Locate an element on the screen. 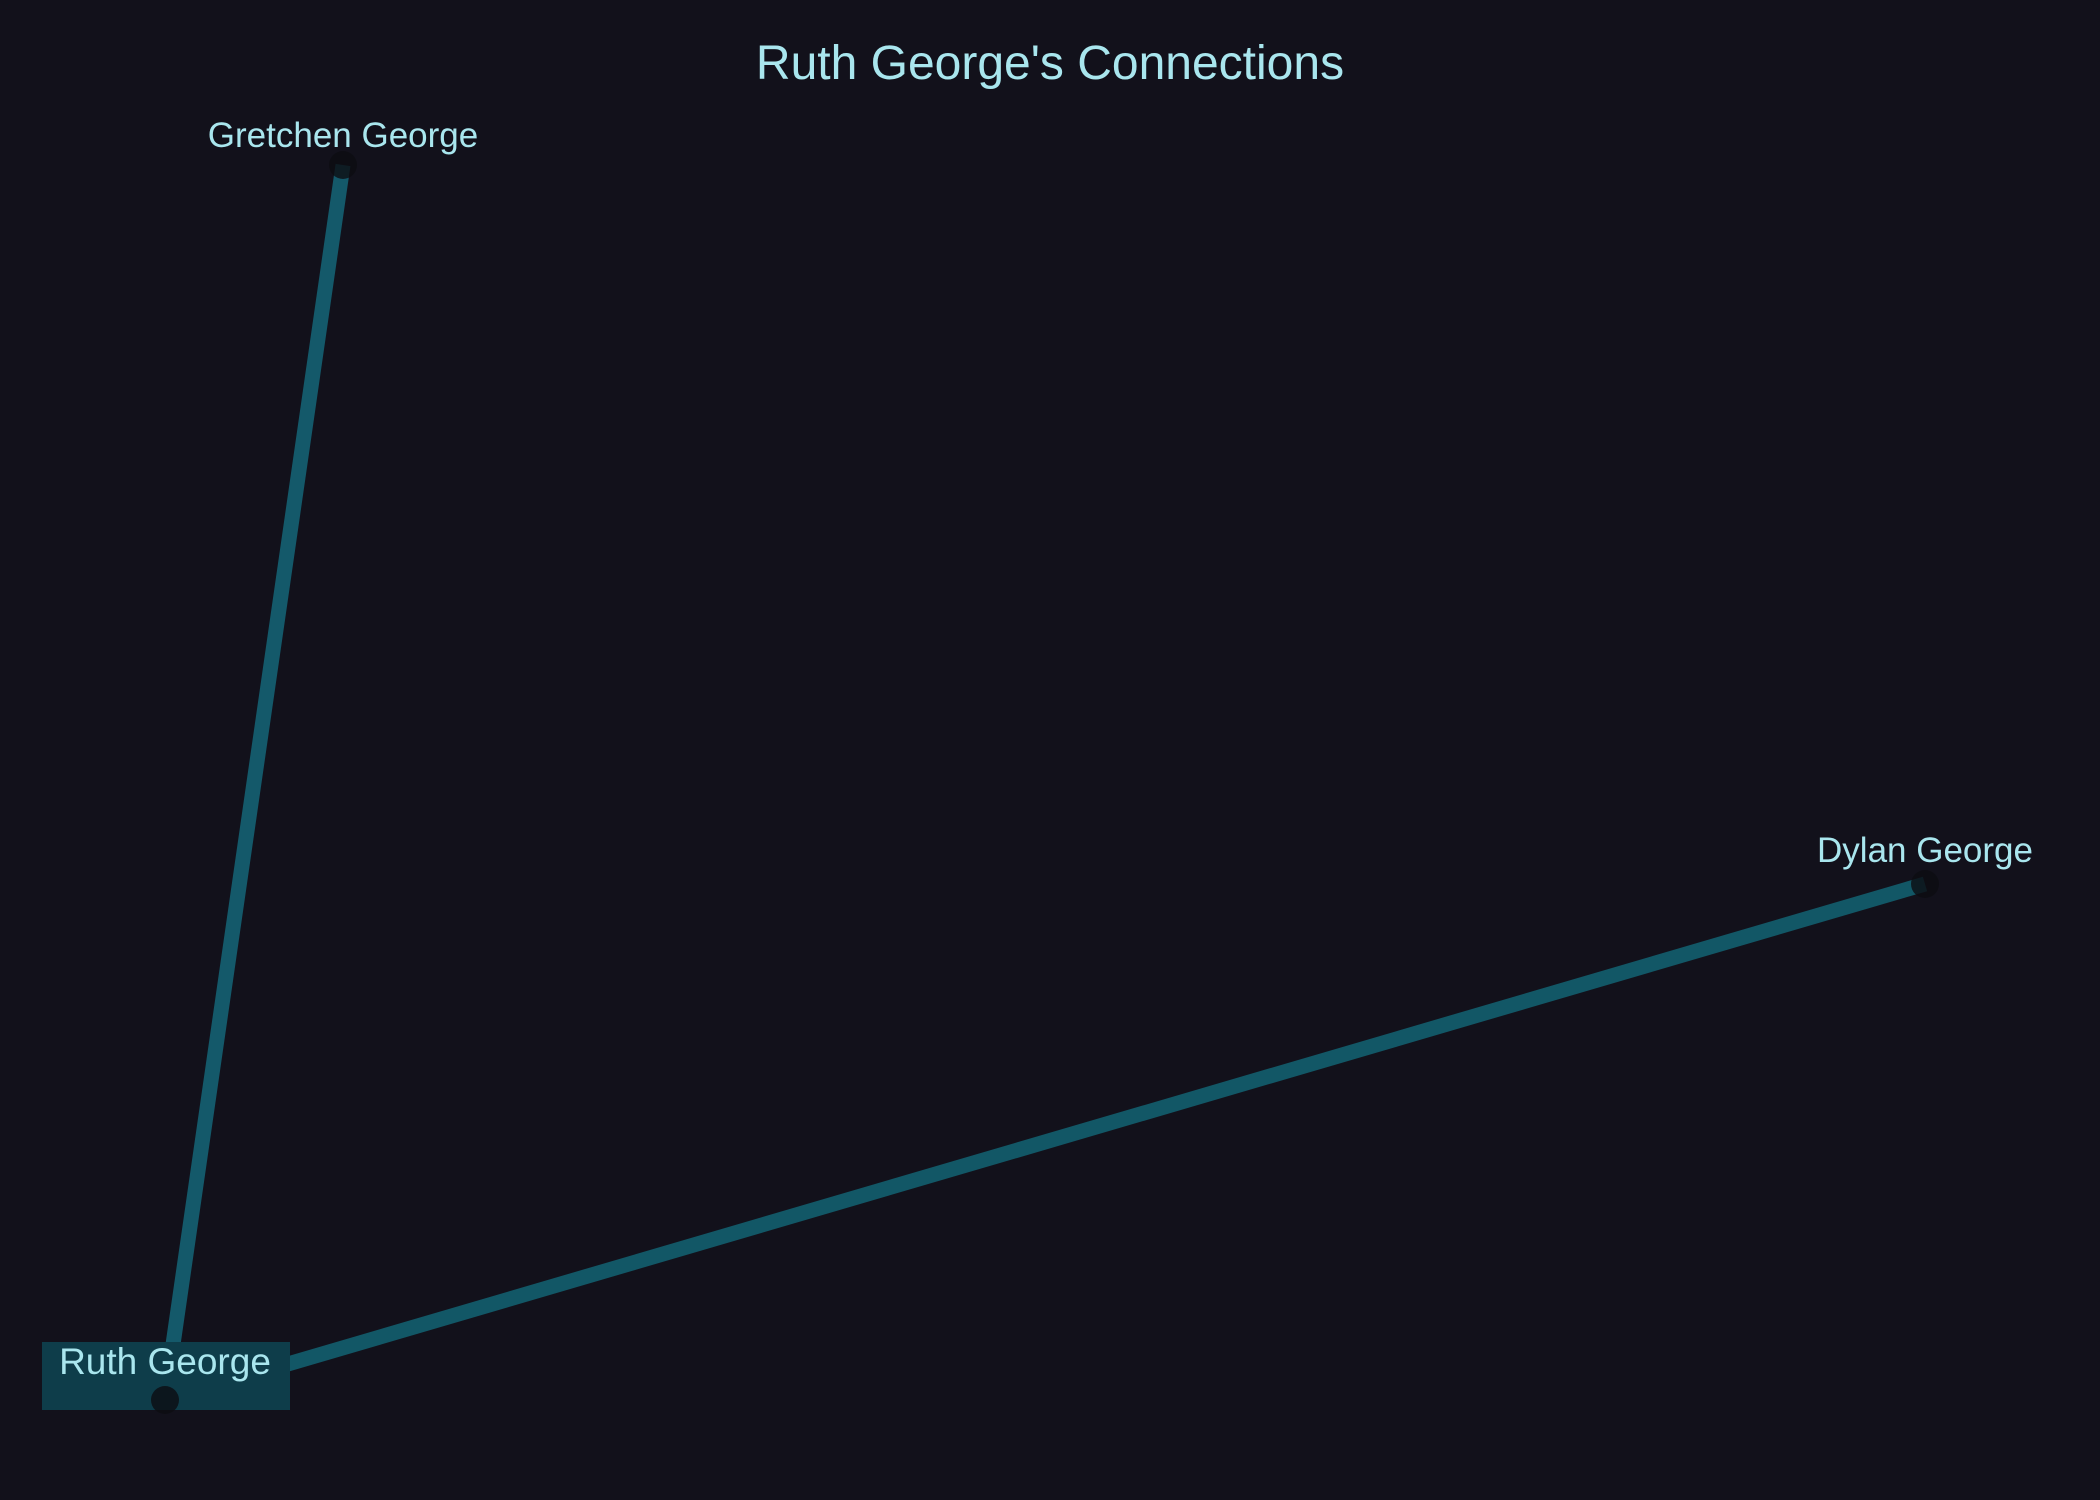 The width and height of the screenshot is (2100, 1500). node-ruth: Ruth George is located at coordinates (166, 1377).